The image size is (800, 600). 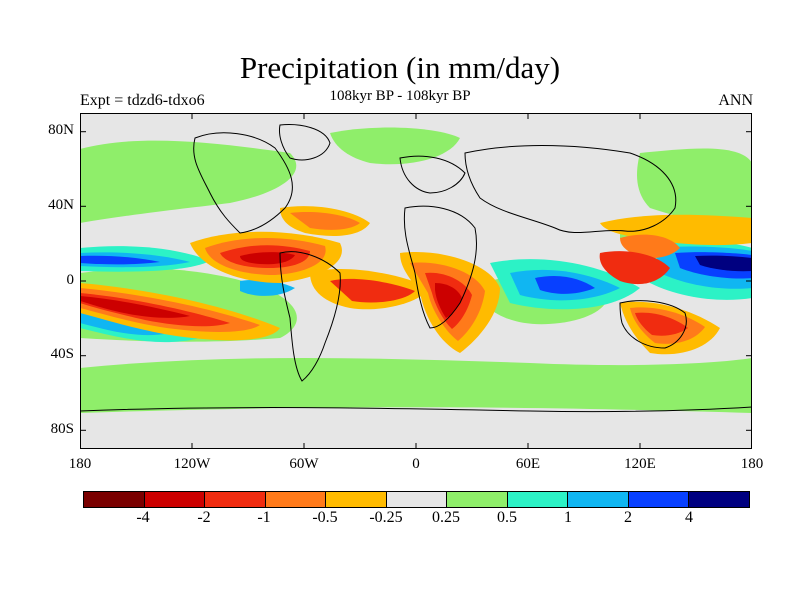 What do you see at coordinates (752, 464) in the screenshot?
I see `lon-label-180e: 180` at bounding box center [752, 464].